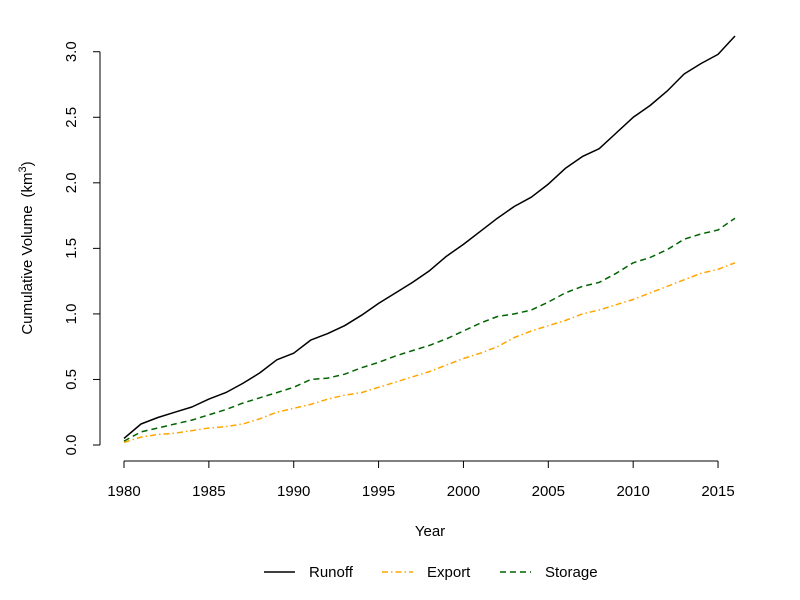  What do you see at coordinates (123, 491) in the screenshot?
I see `x-tick-label-1980: 1980` at bounding box center [123, 491].